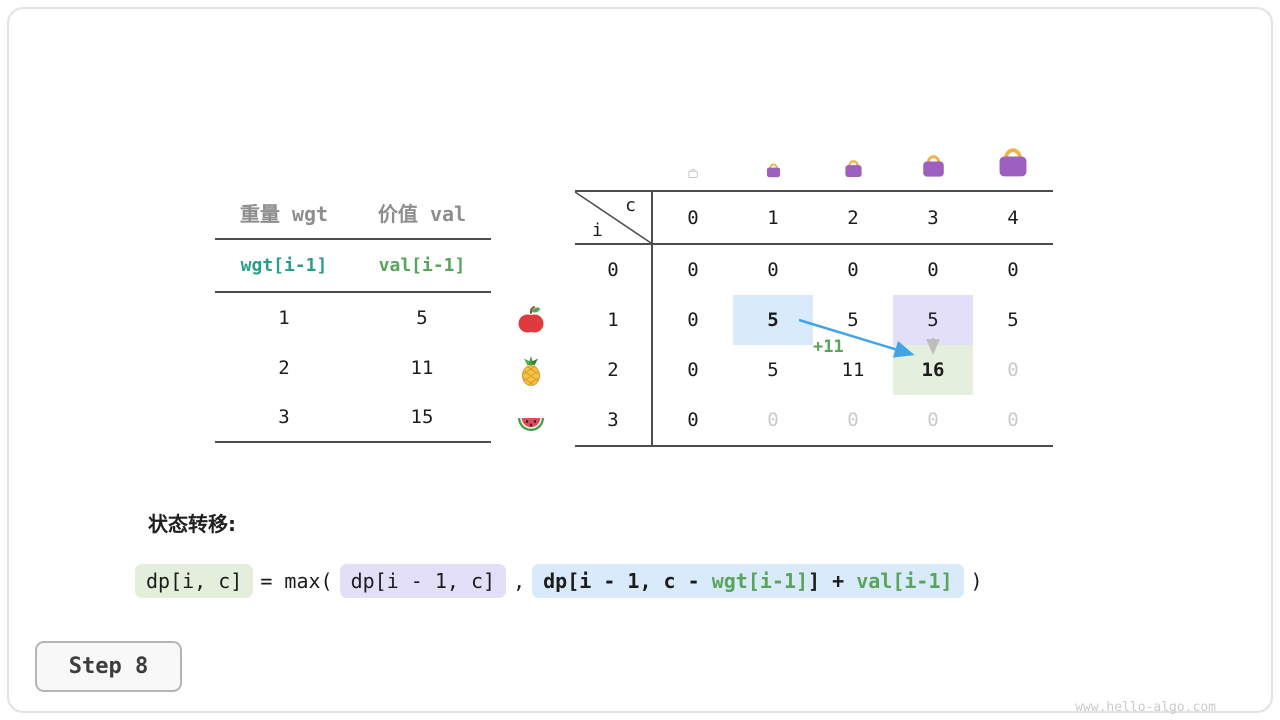 This screenshot has height=720, width=1280. What do you see at coordinates (853, 270) in the screenshot?
I see `dp-cell-r0-c2: 0` at bounding box center [853, 270].